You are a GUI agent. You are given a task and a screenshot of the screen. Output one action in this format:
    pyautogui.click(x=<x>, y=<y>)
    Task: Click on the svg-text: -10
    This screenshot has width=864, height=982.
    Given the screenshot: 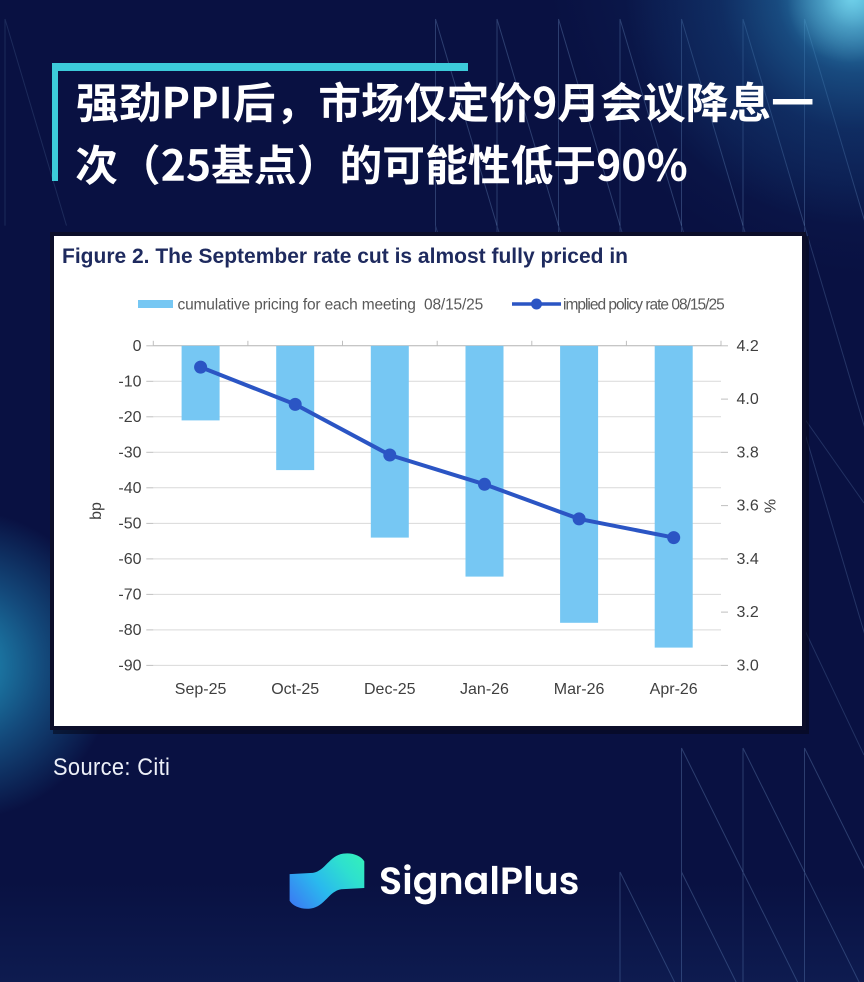 What is the action you would take?
    pyautogui.click(x=129, y=381)
    